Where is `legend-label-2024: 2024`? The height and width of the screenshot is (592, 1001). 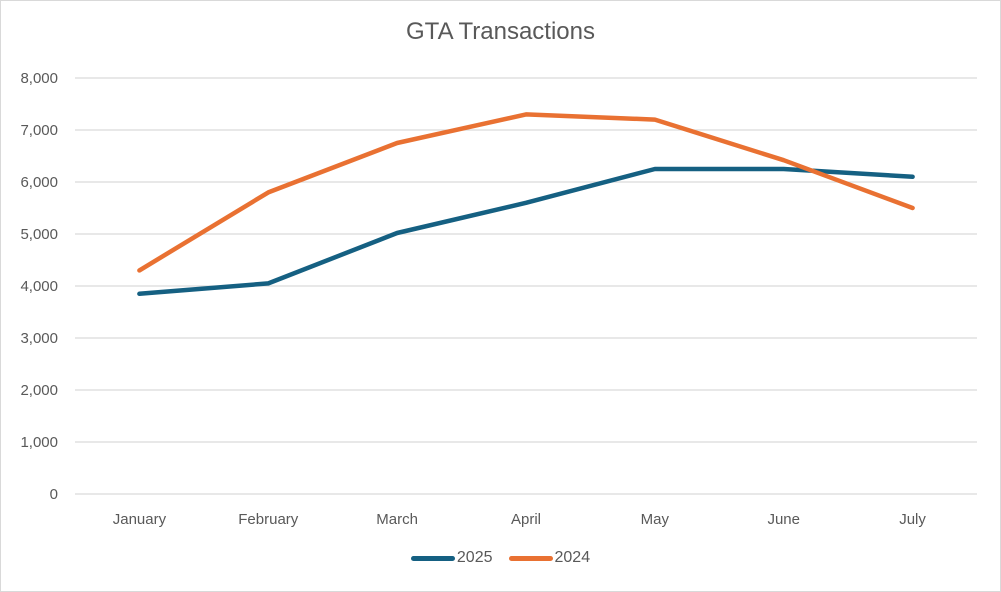
legend-label-2024: 2024 is located at coordinates (572, 557).